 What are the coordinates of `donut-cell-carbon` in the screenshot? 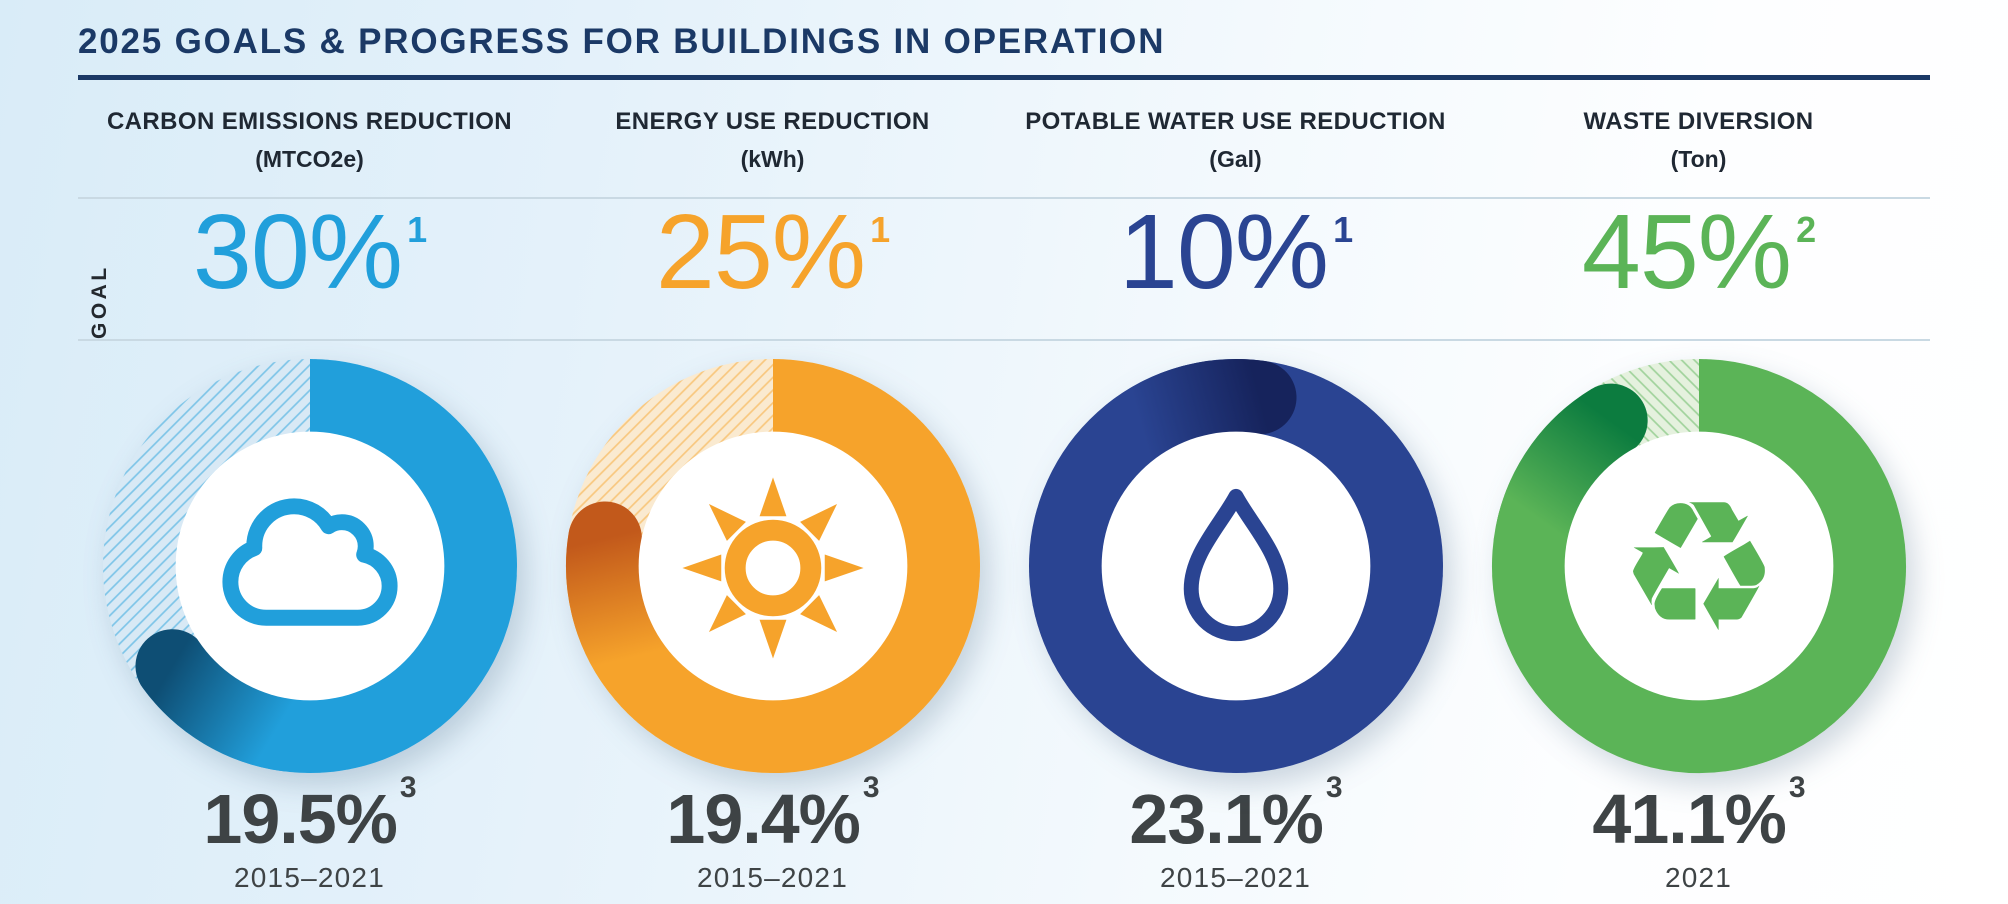 It's located at (309, 566).